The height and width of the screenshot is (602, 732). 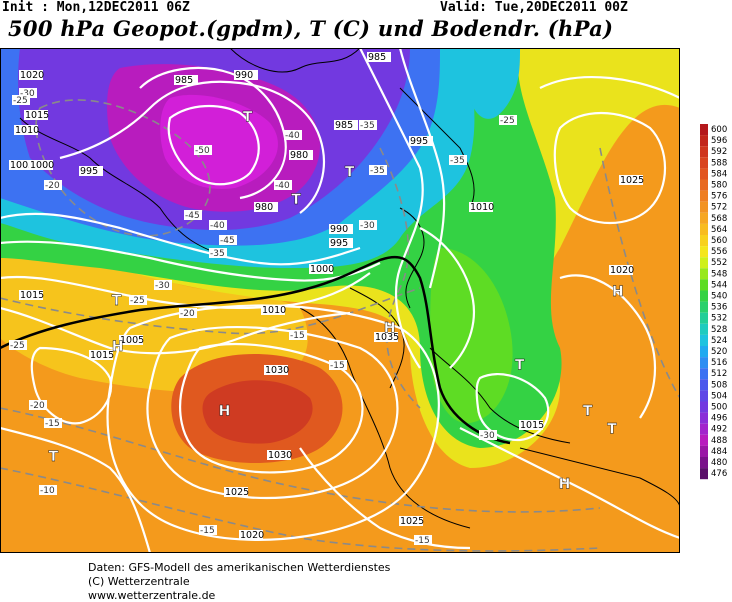 What do you see at coordinates (719, 297) in the screenshot?
I see `legend-label: 540` at bounding box center [719, 297].